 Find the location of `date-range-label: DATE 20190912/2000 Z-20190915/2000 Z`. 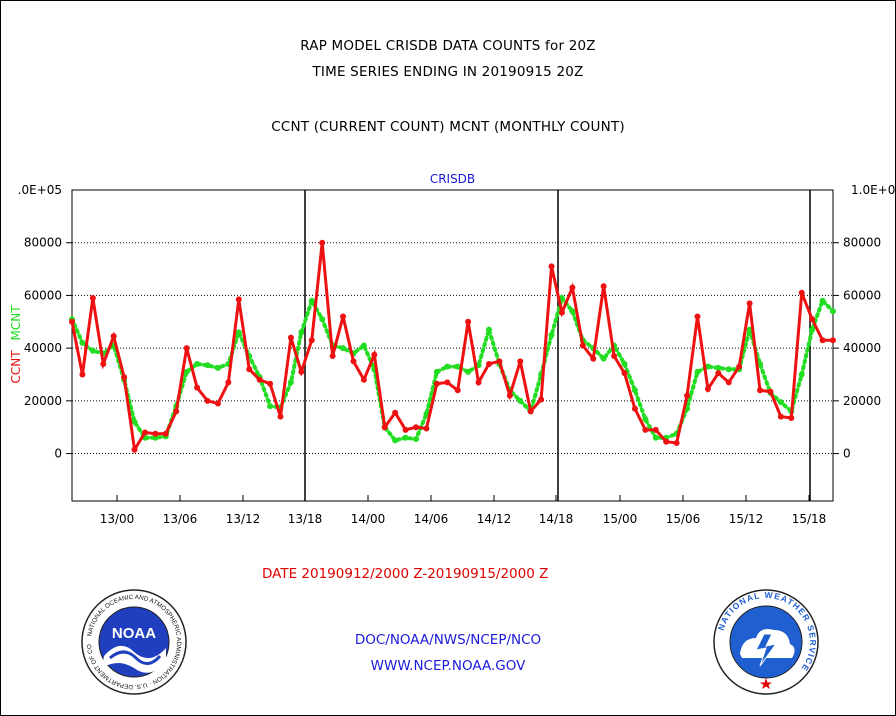

date-range-label: DATE 20190912/2000 Z-20190915/2000 Z is located at coordinates (405, 574).